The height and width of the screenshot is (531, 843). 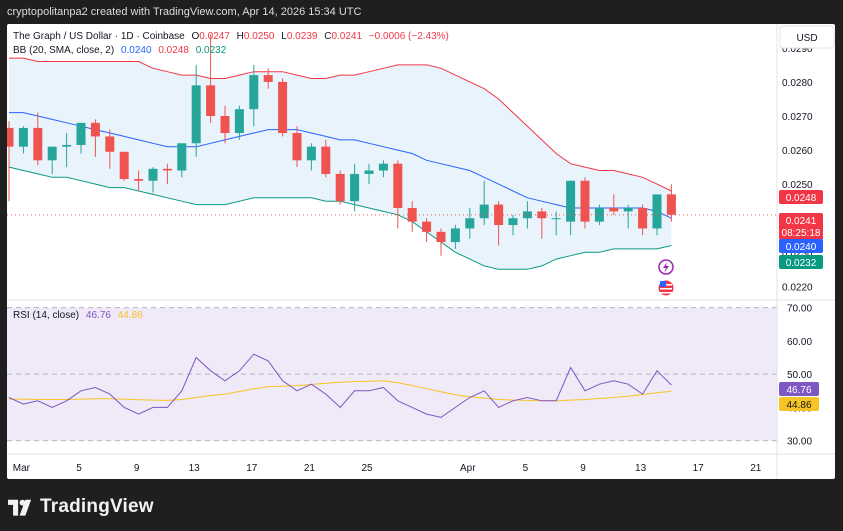 What do you see at coordinates (797, 83) in the screenshot?
I see `price-tick-label: 0.0280` at bounding box center [797, 83].